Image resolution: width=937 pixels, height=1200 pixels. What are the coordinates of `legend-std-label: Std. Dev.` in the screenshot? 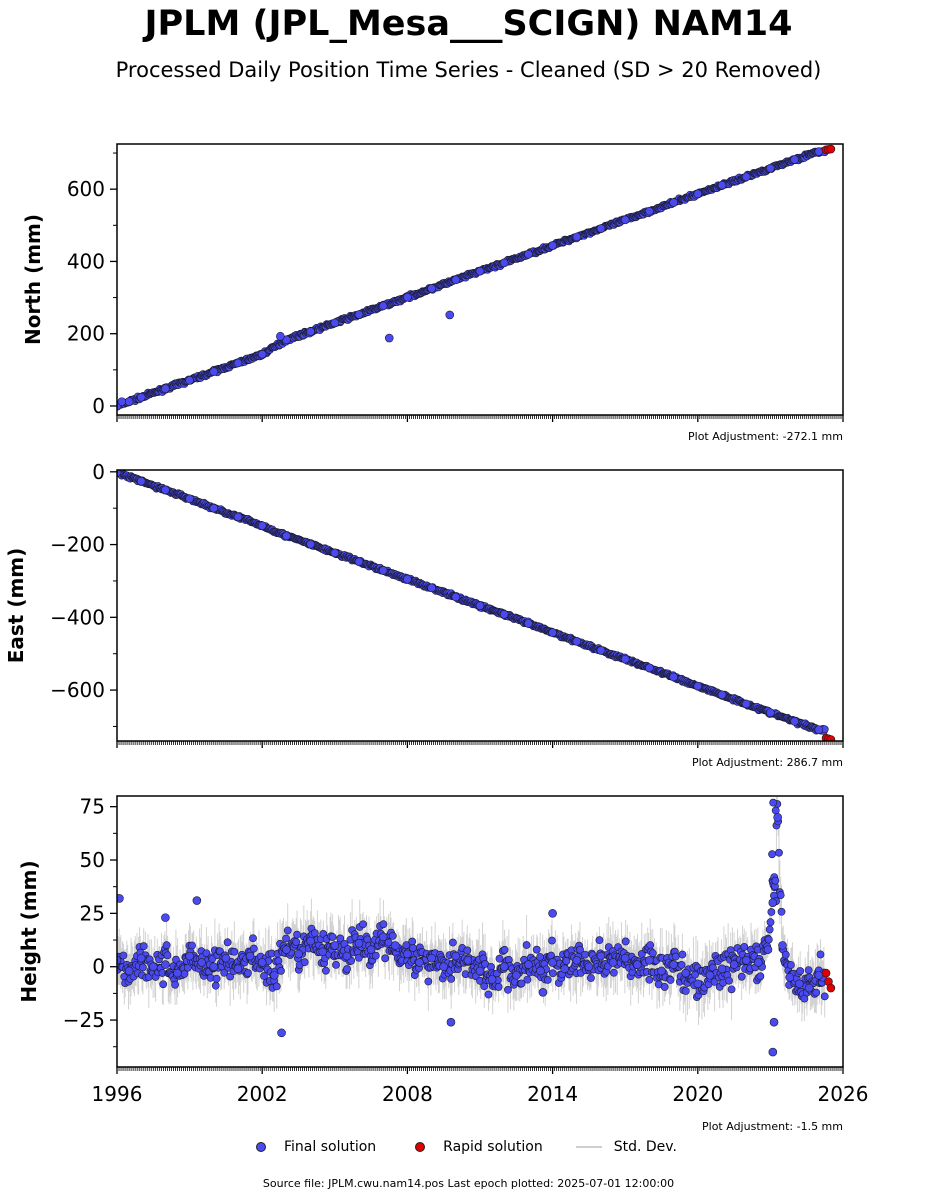 It's located at (645, 1147).